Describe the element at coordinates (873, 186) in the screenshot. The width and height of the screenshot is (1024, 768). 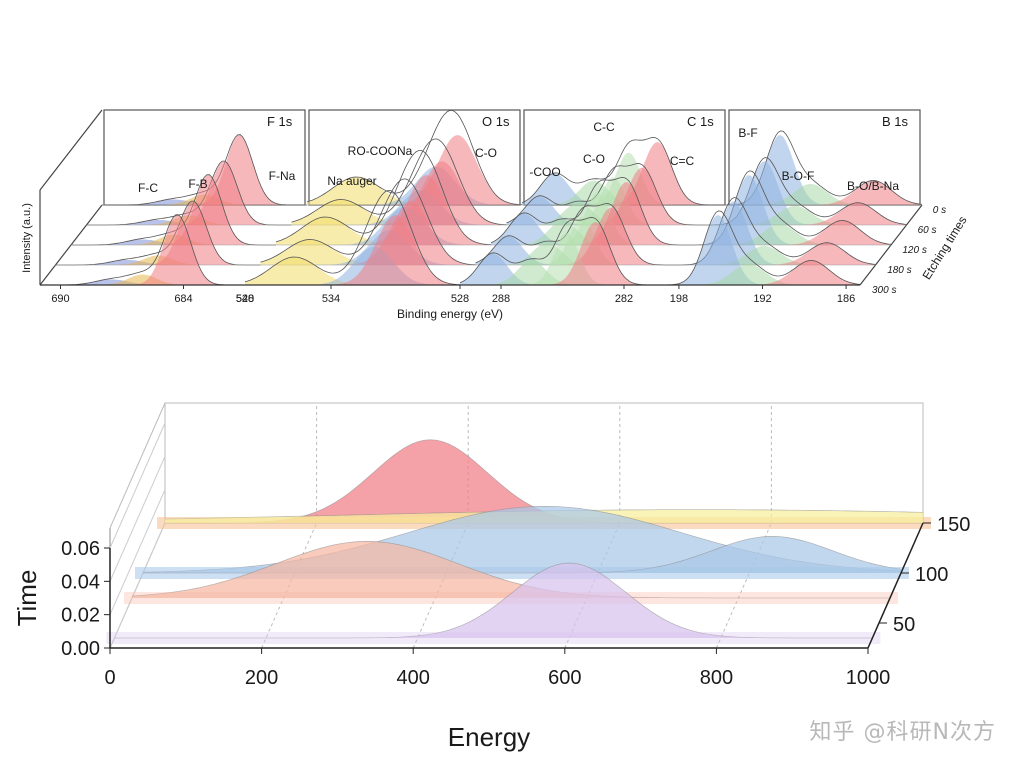
I see `peak-label: B-O/B-Na` at that location.